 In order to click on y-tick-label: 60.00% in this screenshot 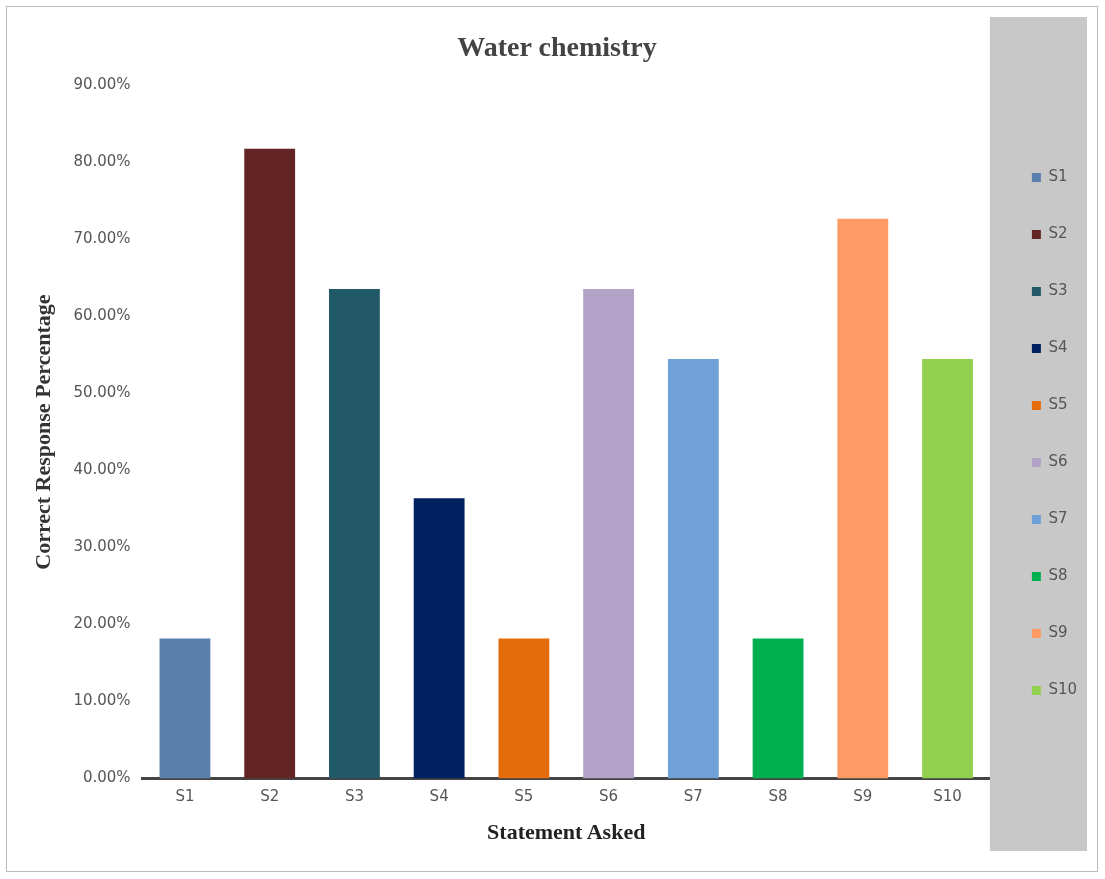, I will do `click(102, 315)`.